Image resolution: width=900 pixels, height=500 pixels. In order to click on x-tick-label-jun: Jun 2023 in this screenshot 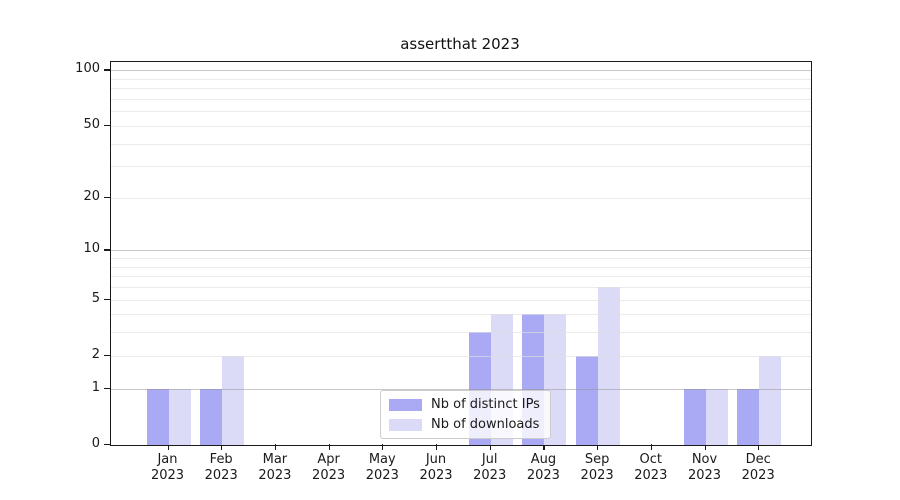, I will do `click(436, 468)`.